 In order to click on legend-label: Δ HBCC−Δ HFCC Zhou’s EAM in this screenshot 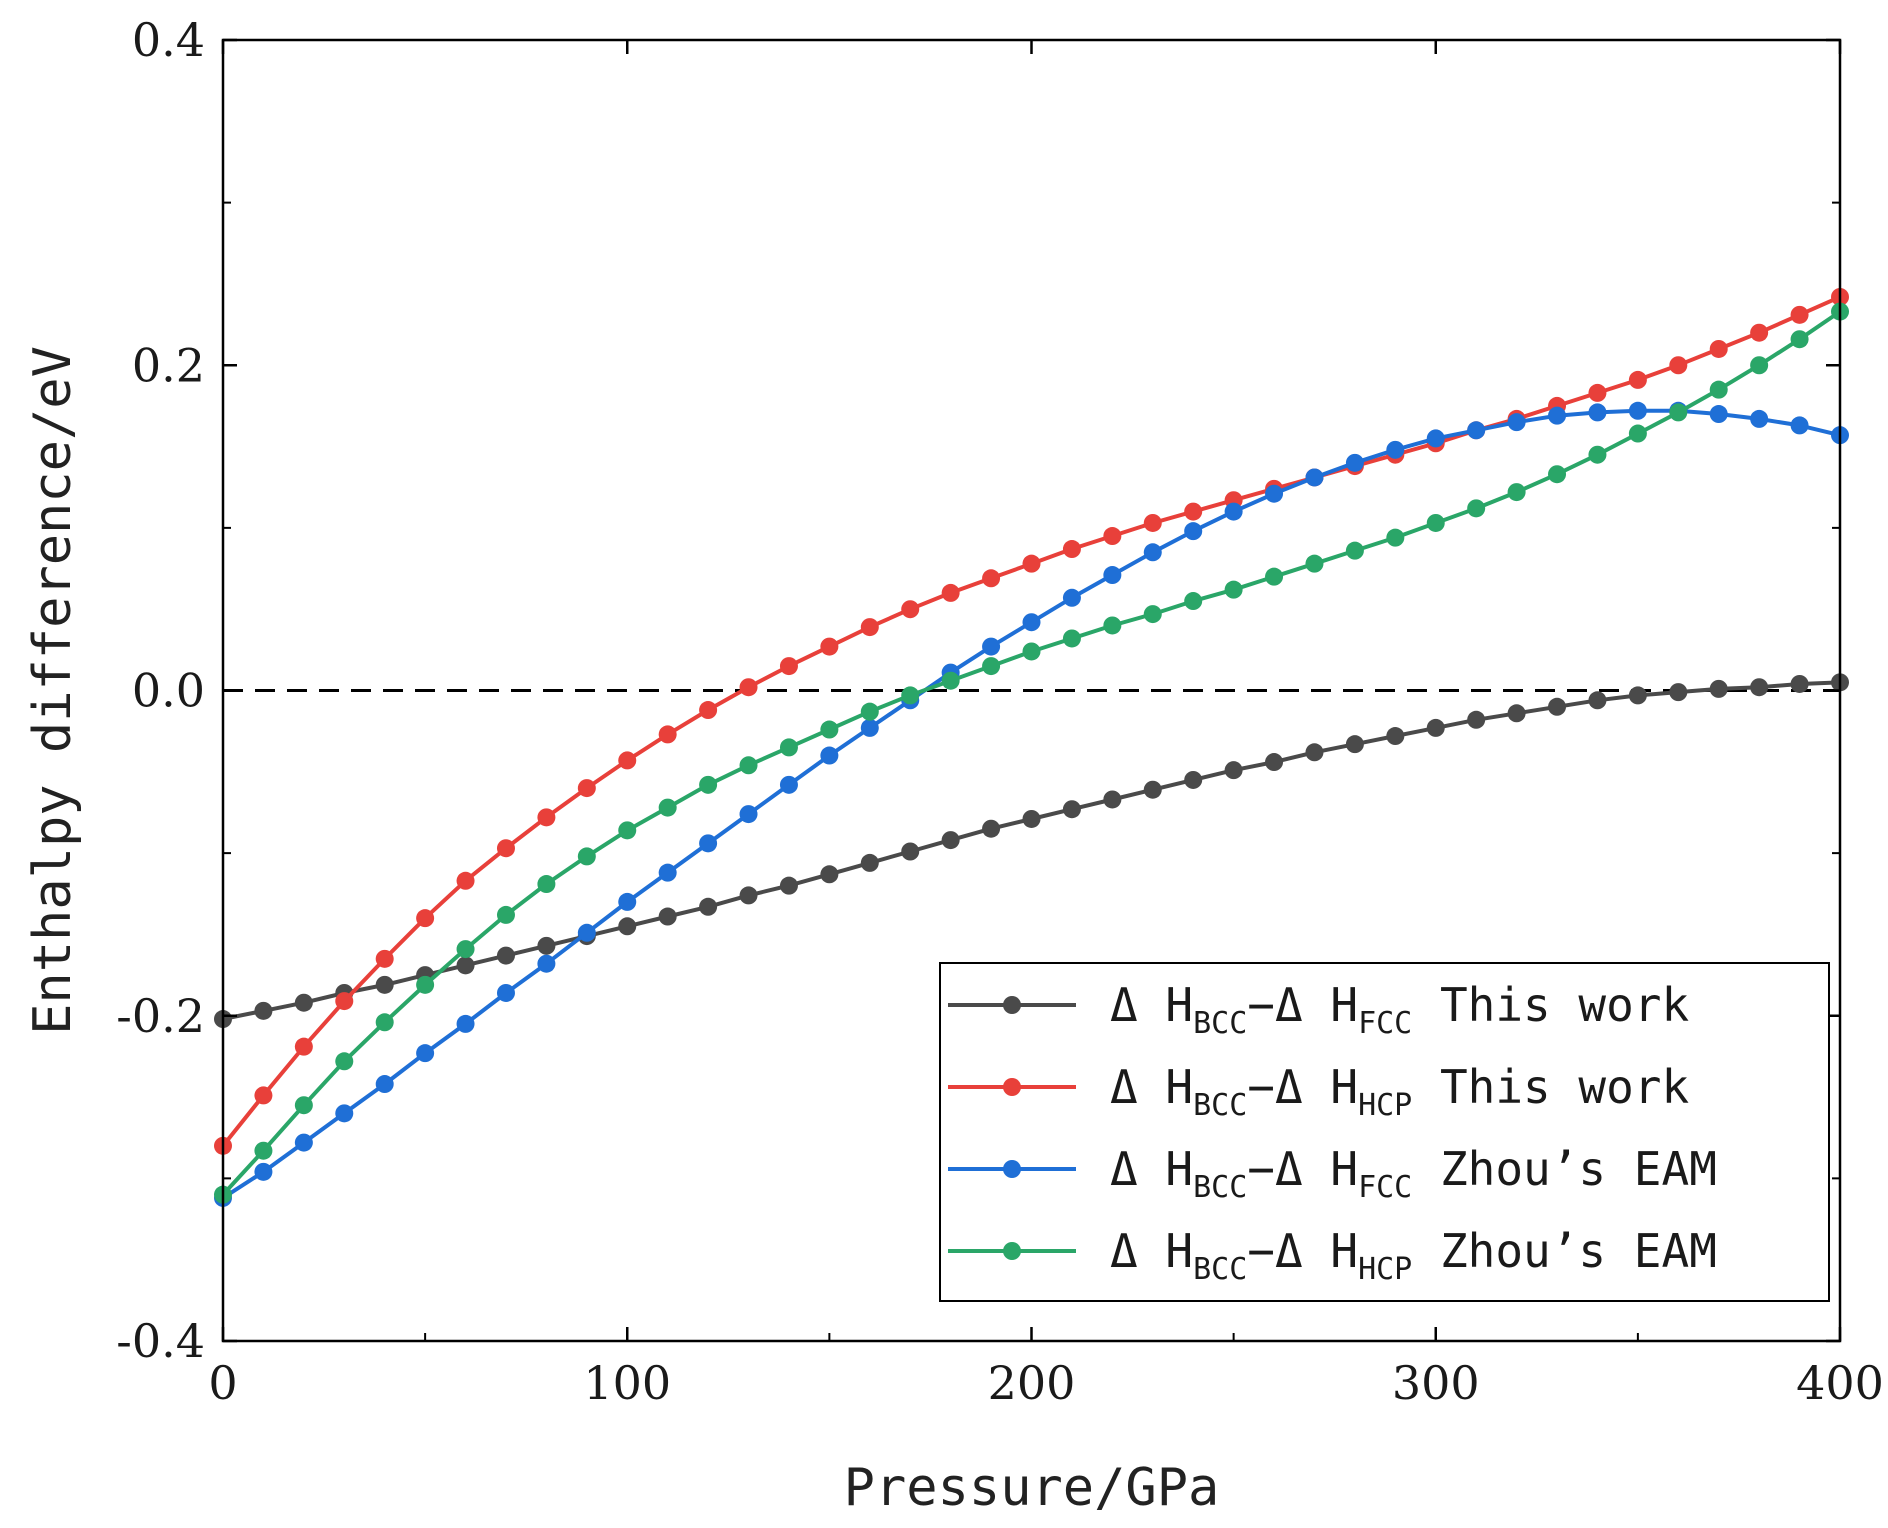, I will do `click(1413, 1173)`.